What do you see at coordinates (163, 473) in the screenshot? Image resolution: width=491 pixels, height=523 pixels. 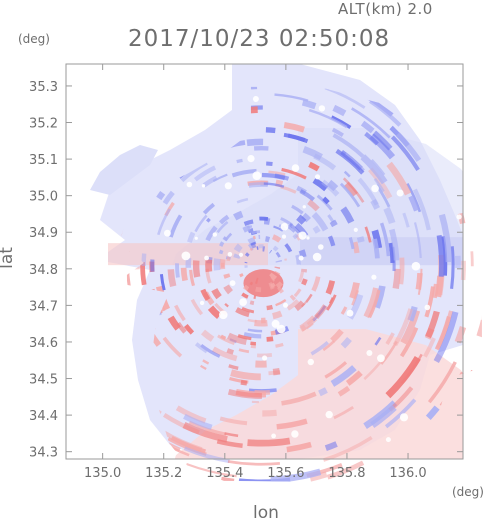 I see `x-tick-label: 135.2` at bounding box center [163, 473].